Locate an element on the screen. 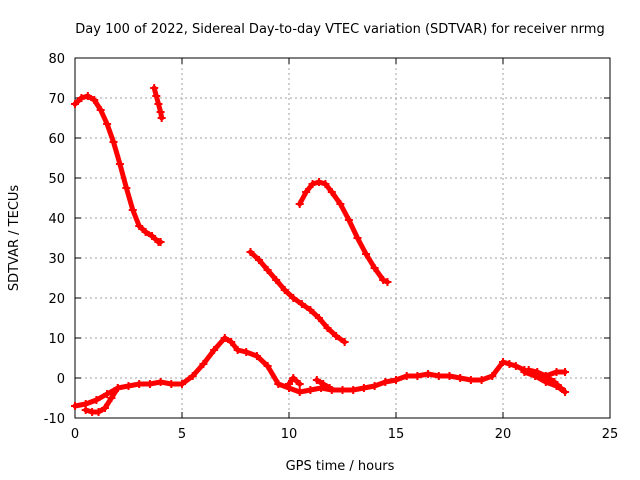 This screenshot has width=640, height=480. x-tick-label: 5 is located at coordinates (182, 434).